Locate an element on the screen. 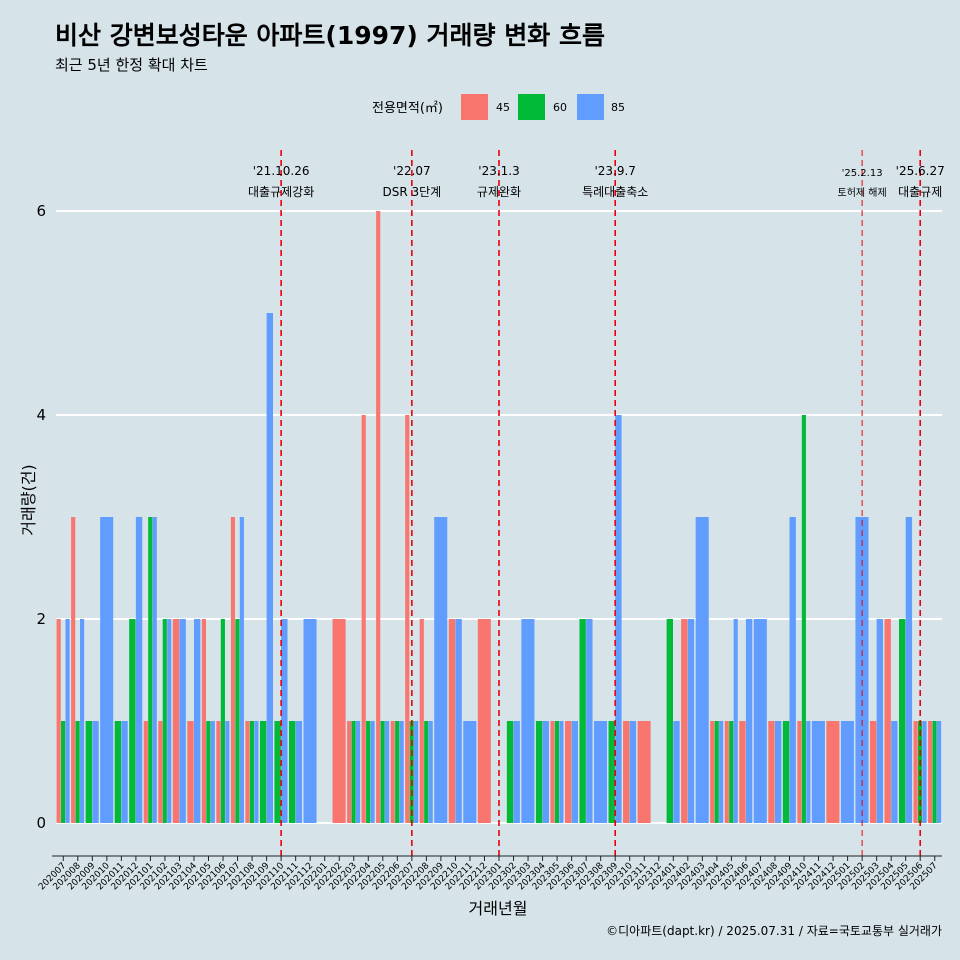  chart-title: 비산 강변보성타운 아파트(1997) 거래량 변화 흐름 is located at coordinates (330, 35).